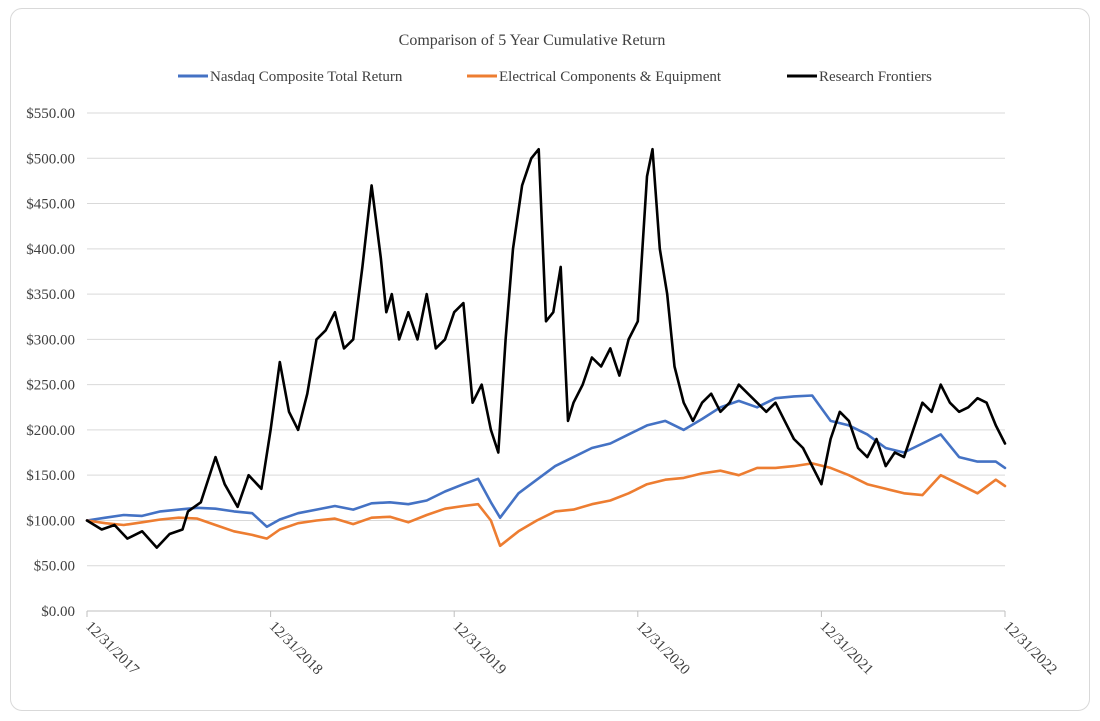 This screenshot has height=721, width=1100. Describe the element at coordinates (50, 159) in the screenshot. I see `y-tick-label-10: $500.00` at that location.